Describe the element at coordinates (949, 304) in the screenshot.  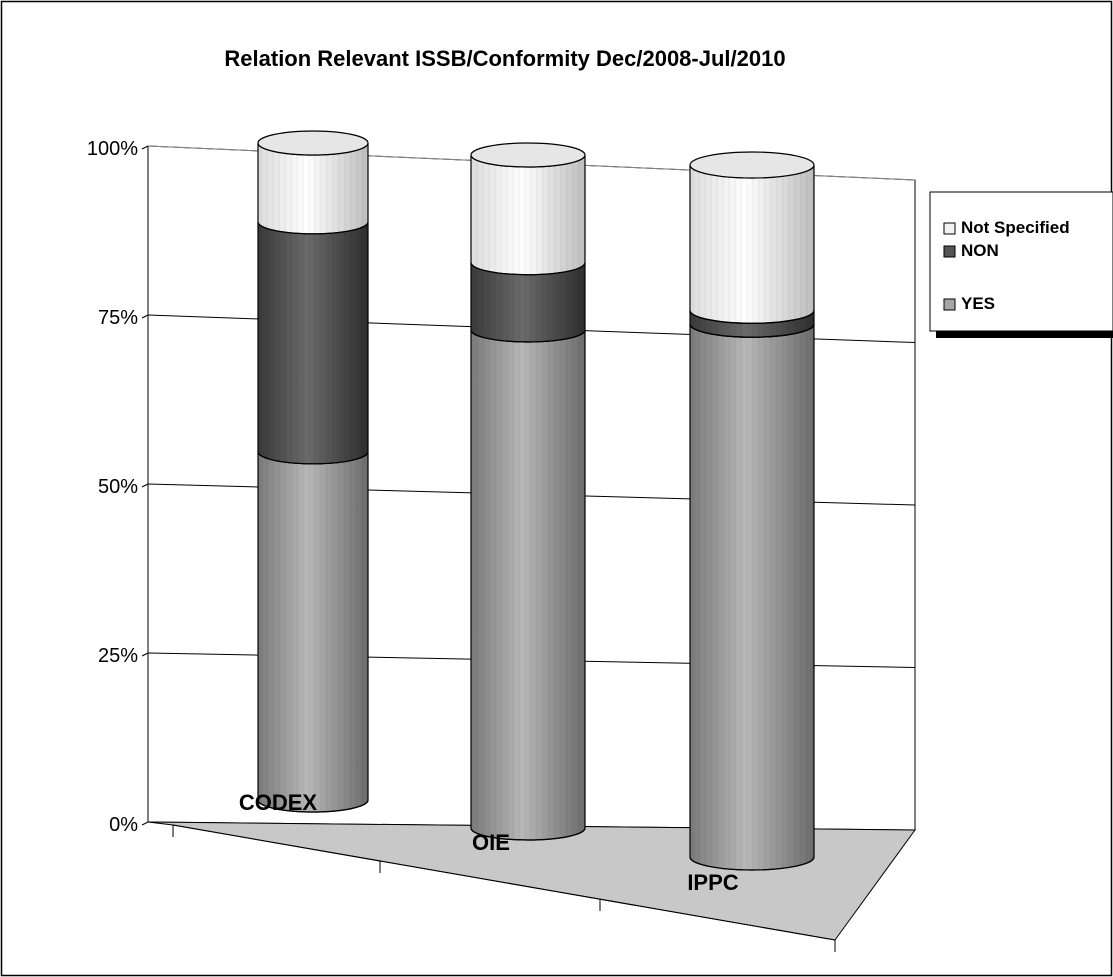
I see `legend-swatch-yes` at that location.